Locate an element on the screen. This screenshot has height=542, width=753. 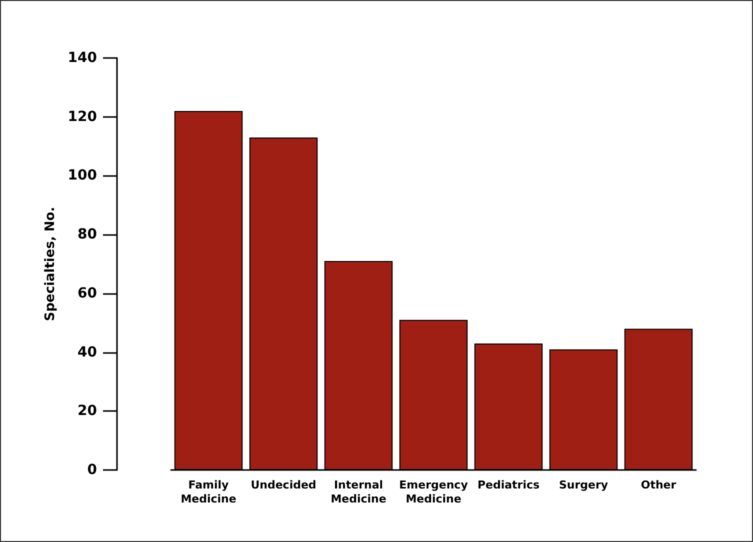
x-tick-label: Emergency Medicine is located at coordinates (433, 492).